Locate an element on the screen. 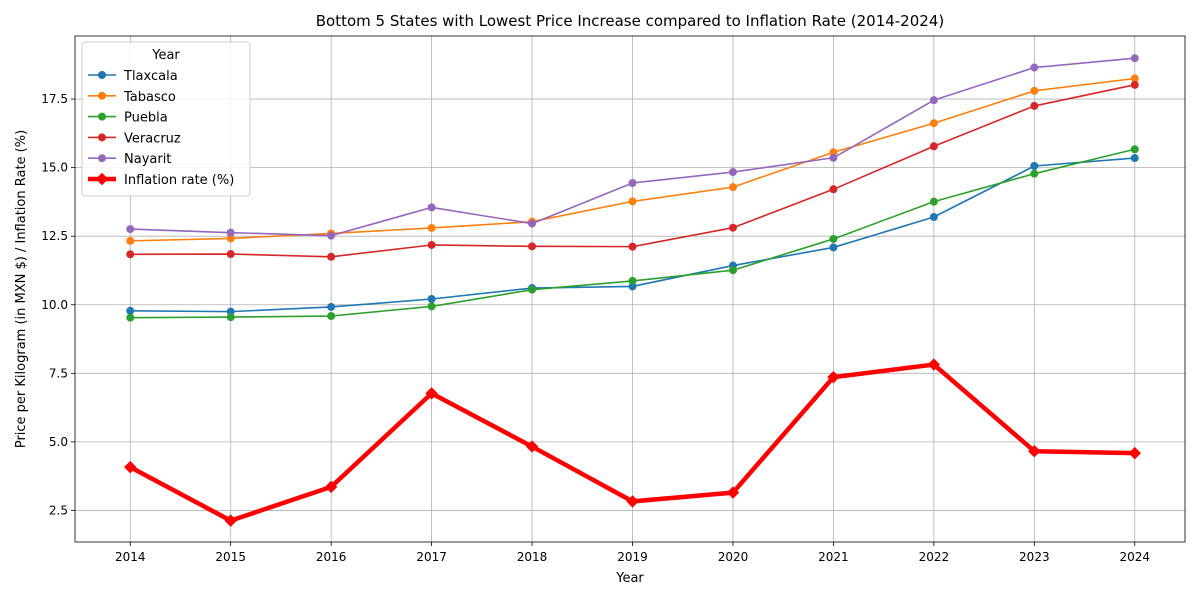 The height and width of the screenshot is (604, 1200). y-tick-label: 17.5 is located at coordinates (54, 99).